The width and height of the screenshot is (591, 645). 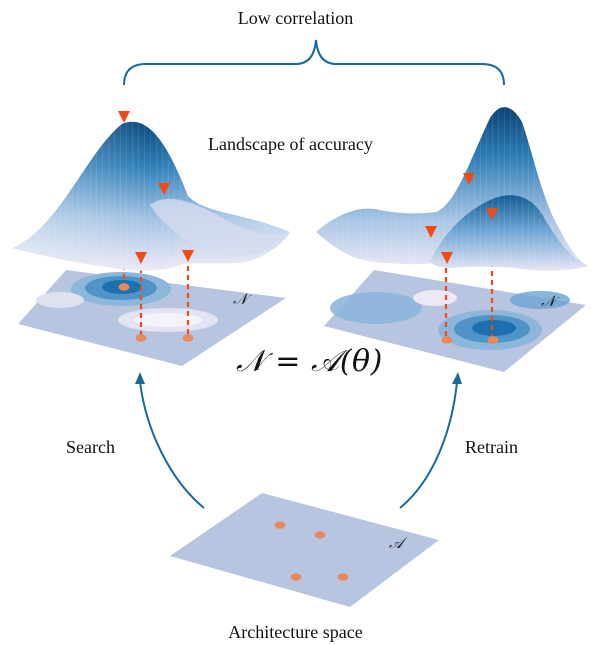 What do you see at coordinates (457, 378) in the screenshot?
I see `retrain-arrow-head` at bounding box center [457, 378].